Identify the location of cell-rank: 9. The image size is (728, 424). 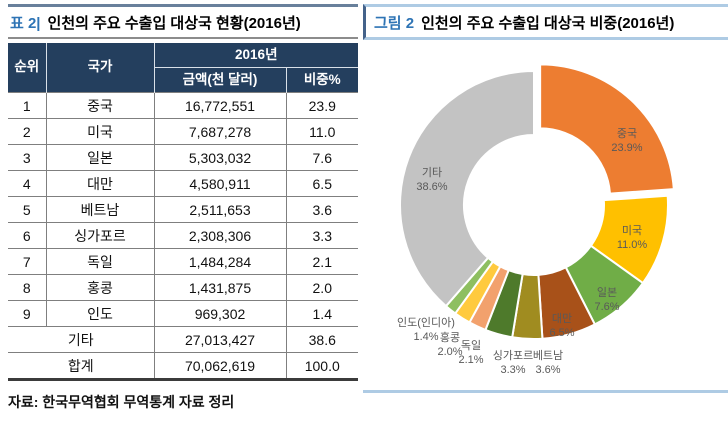
(27, 313).